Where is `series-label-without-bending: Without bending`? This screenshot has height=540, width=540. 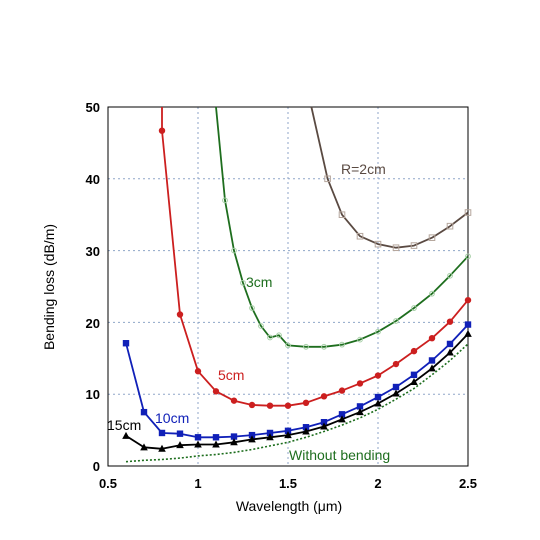
series-label-without-bending: Without bending is located at coordinates (339, 455).